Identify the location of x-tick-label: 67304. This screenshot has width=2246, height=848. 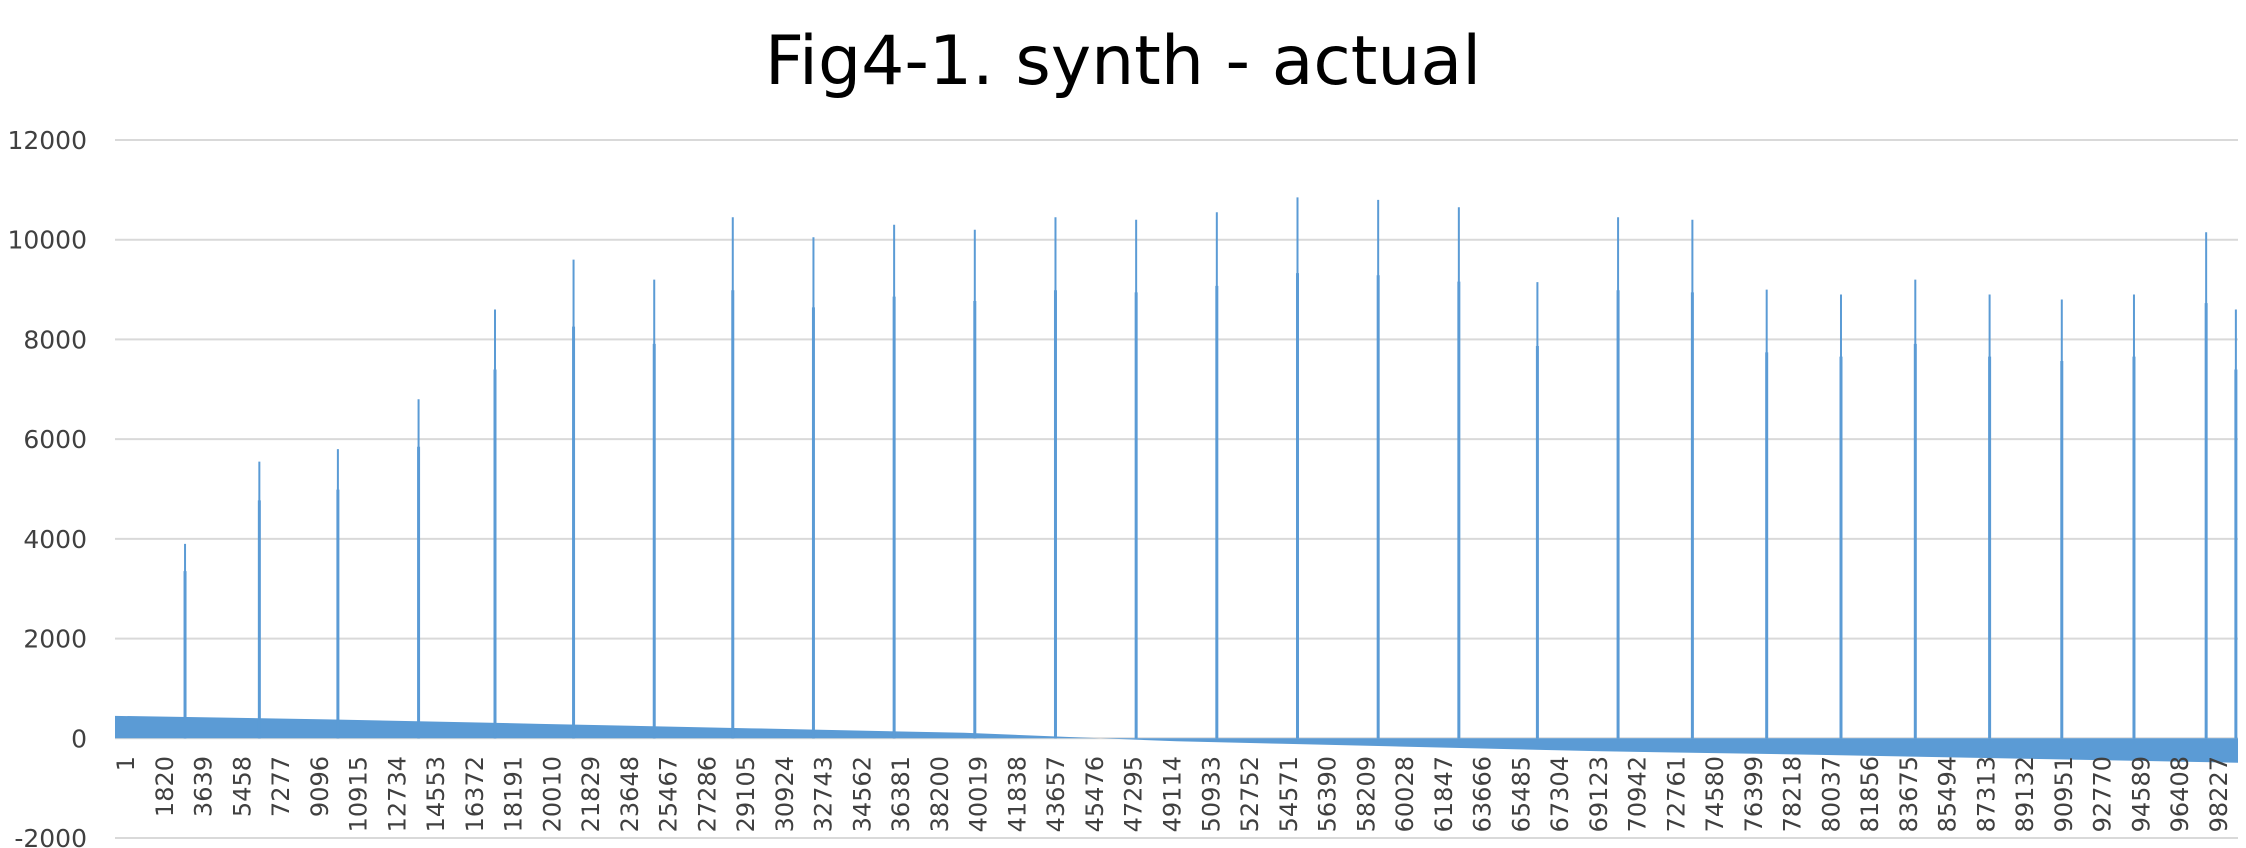
(1560, 794).